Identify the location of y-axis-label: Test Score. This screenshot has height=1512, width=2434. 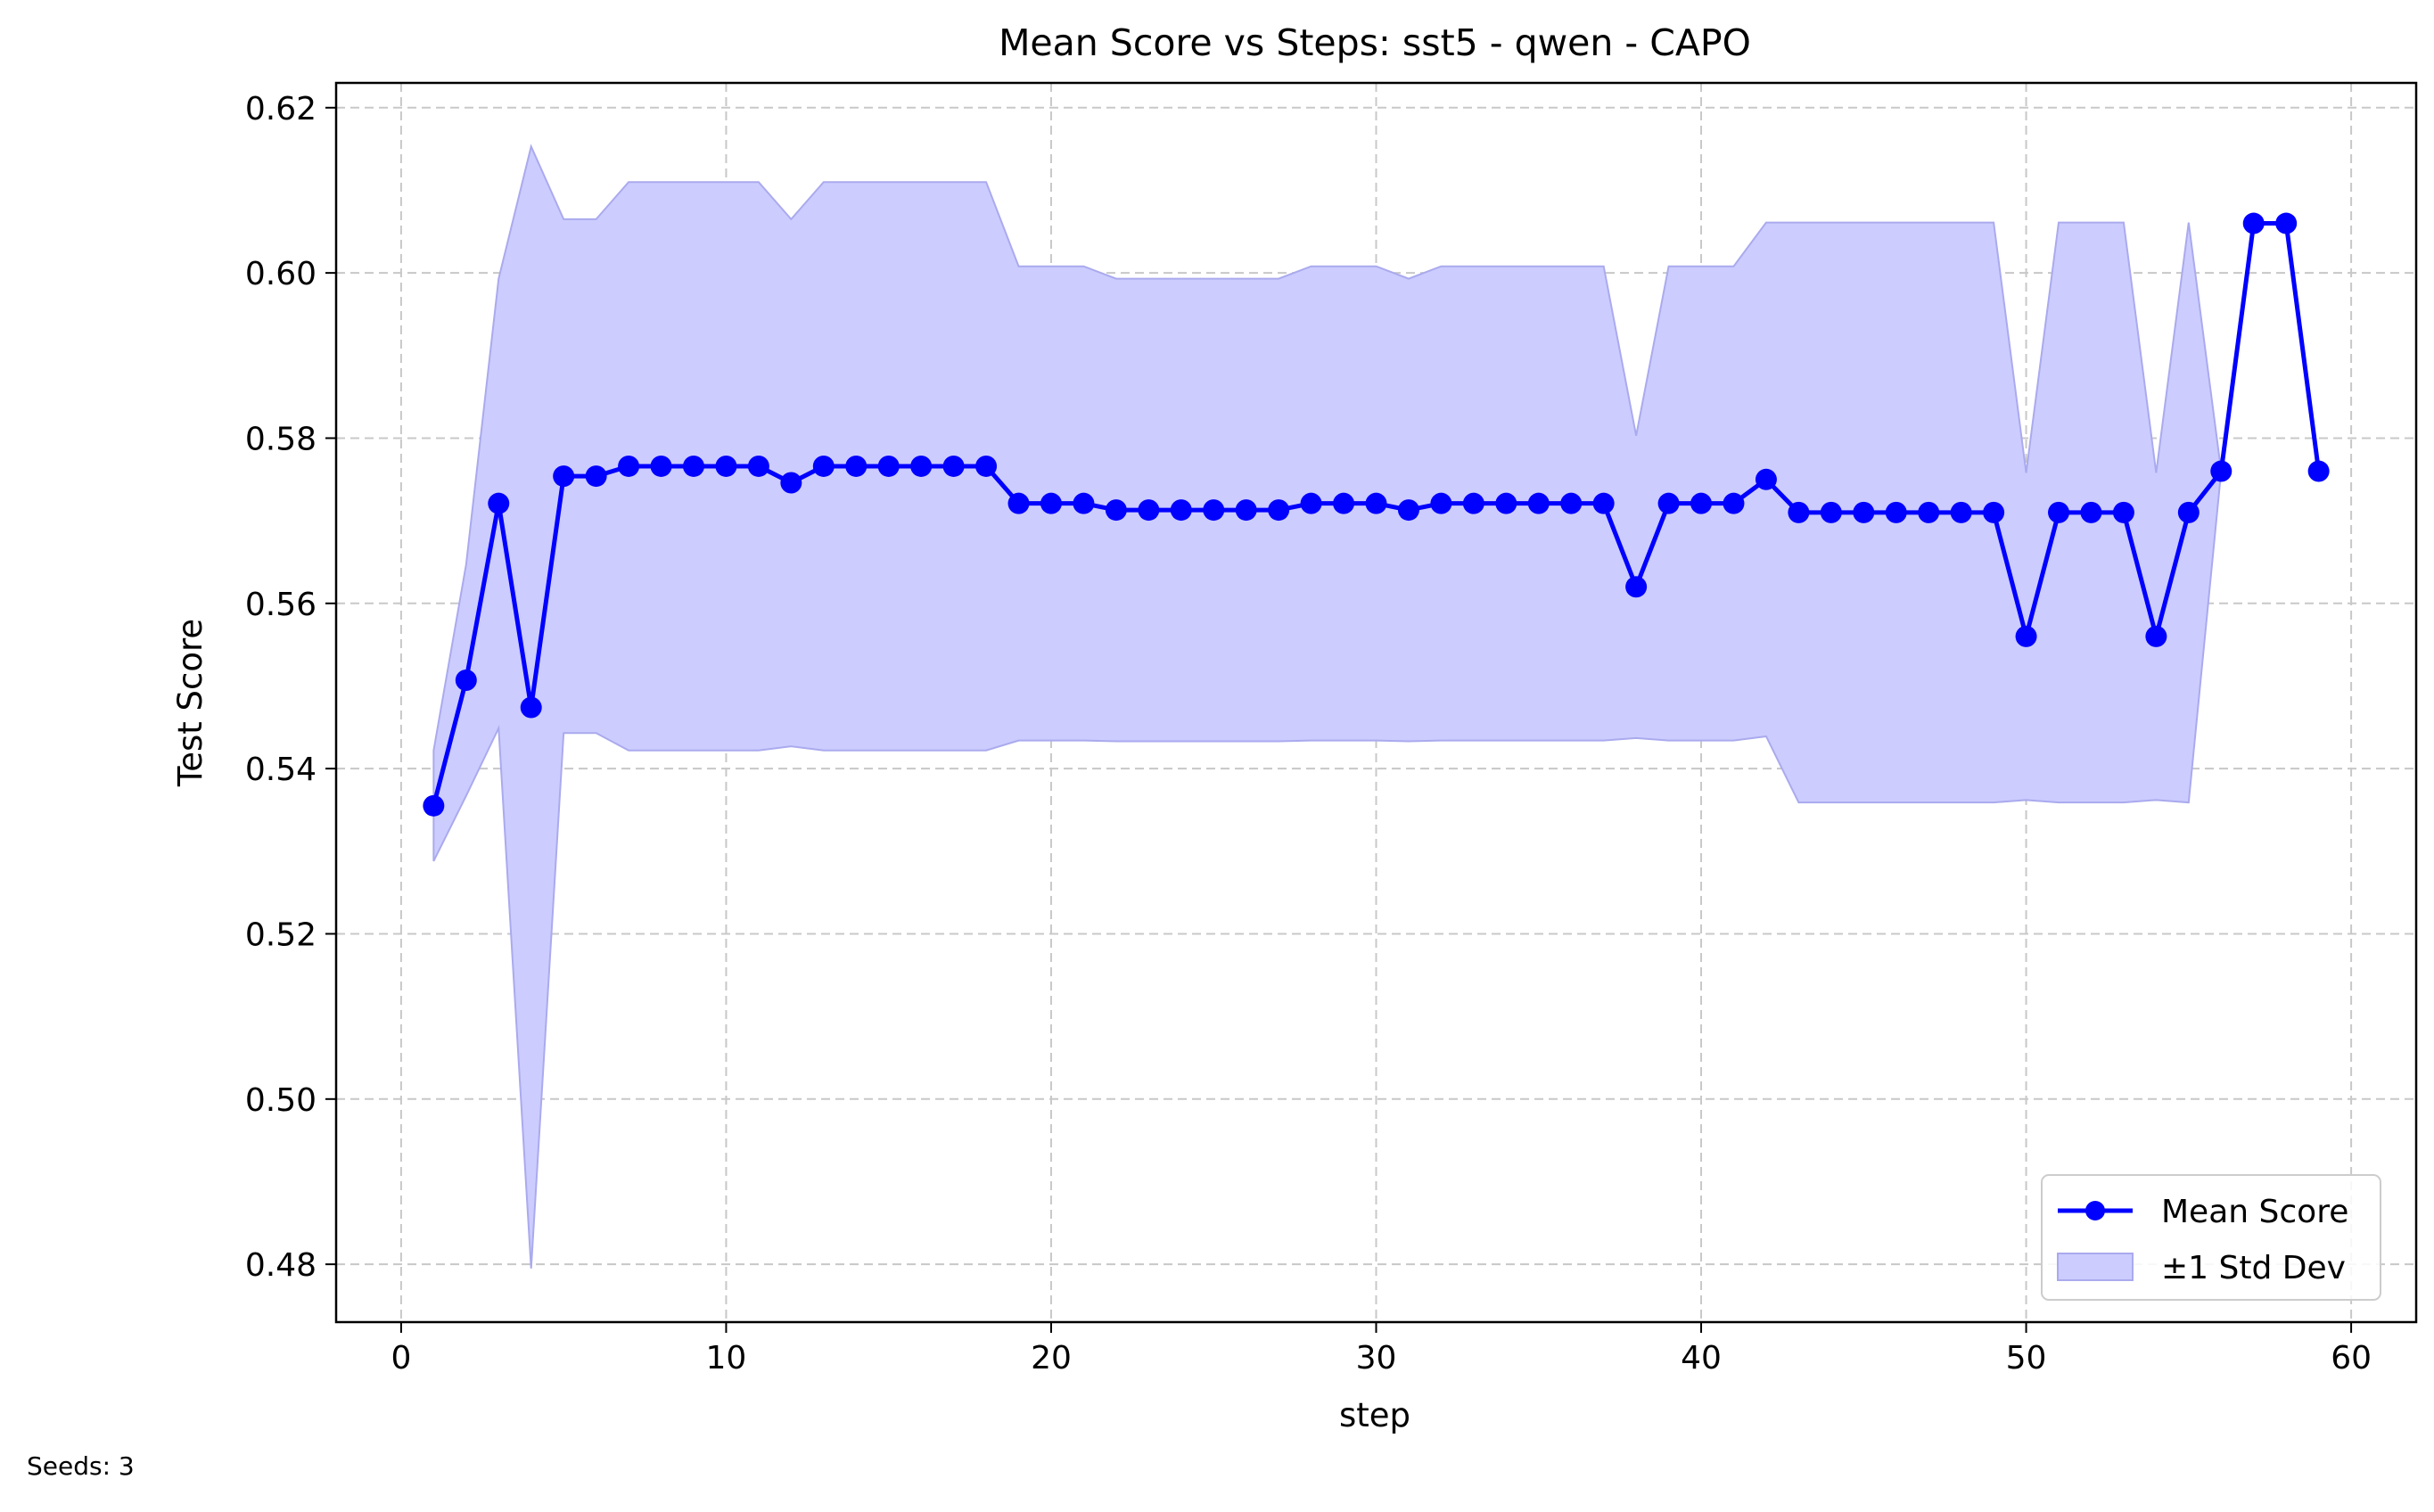
(191, 703).